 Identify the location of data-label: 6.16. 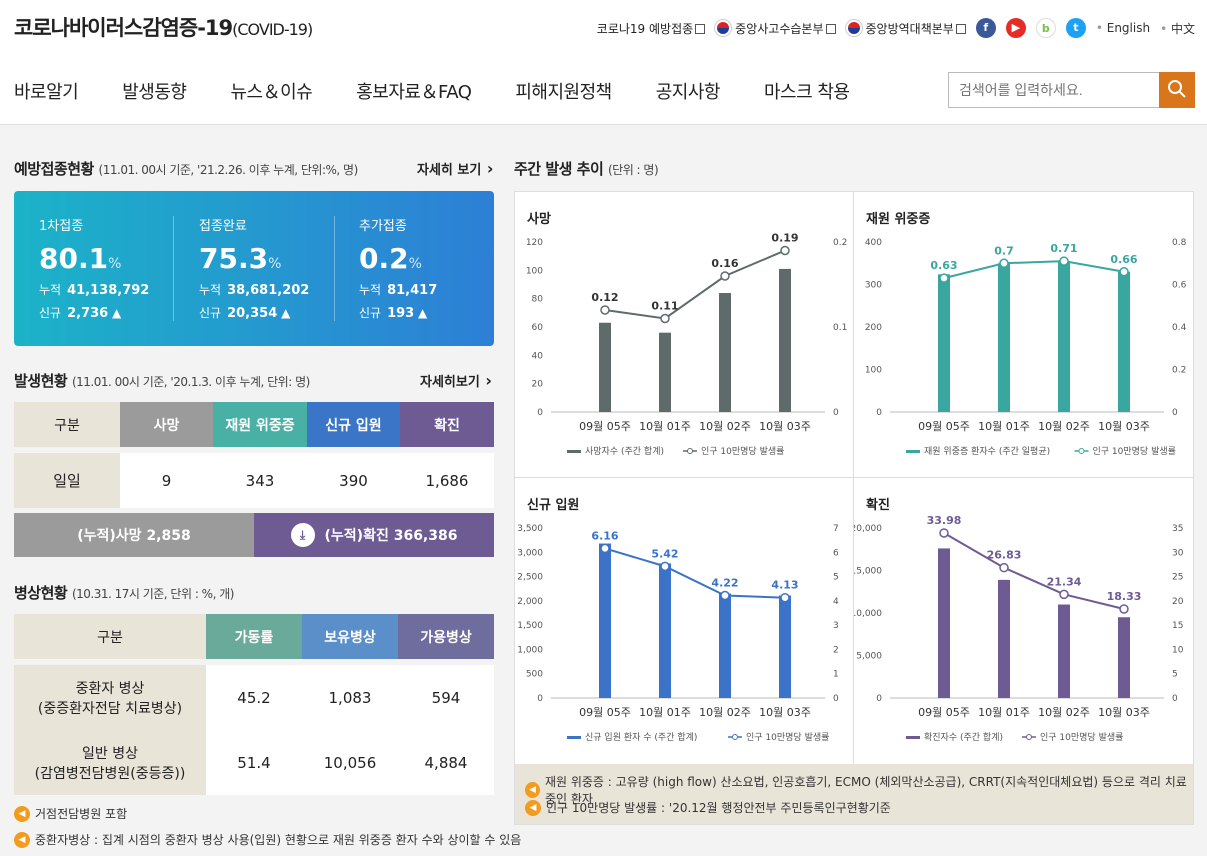
(604, 535).